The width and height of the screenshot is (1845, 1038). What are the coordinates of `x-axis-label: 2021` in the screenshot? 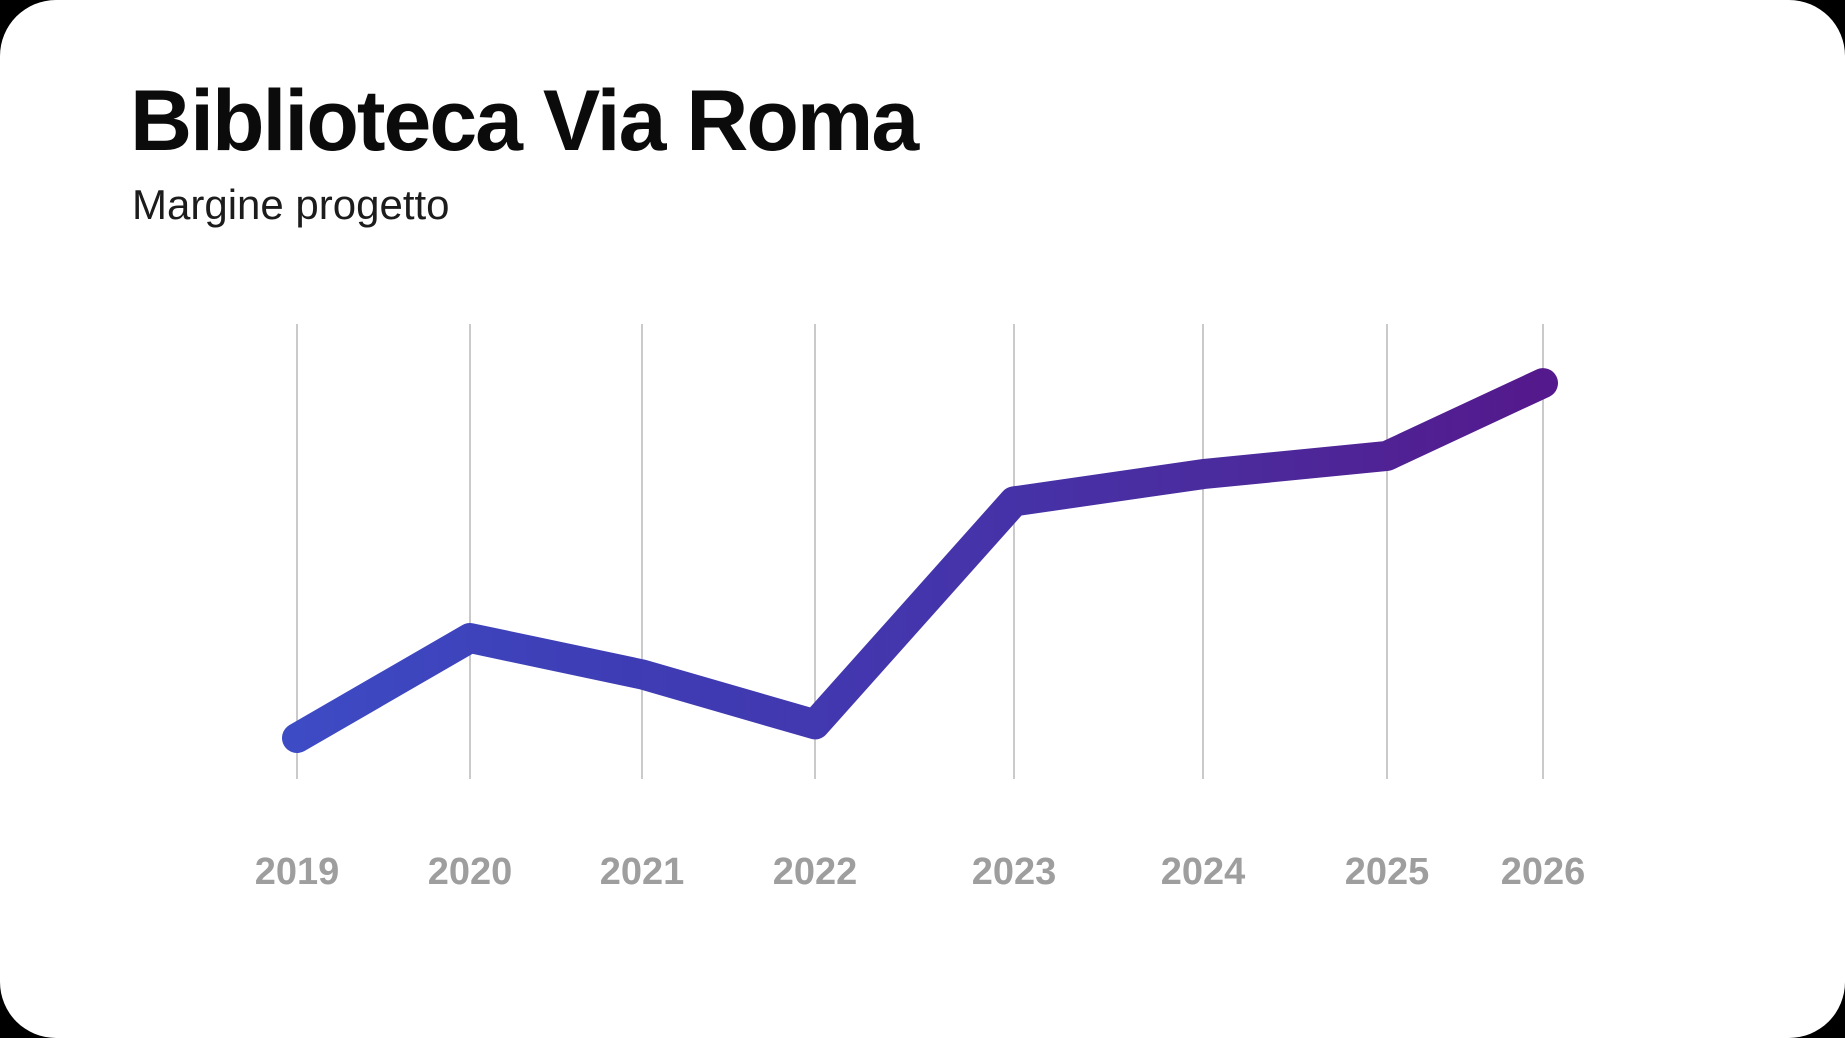 It's located at (642, 872).